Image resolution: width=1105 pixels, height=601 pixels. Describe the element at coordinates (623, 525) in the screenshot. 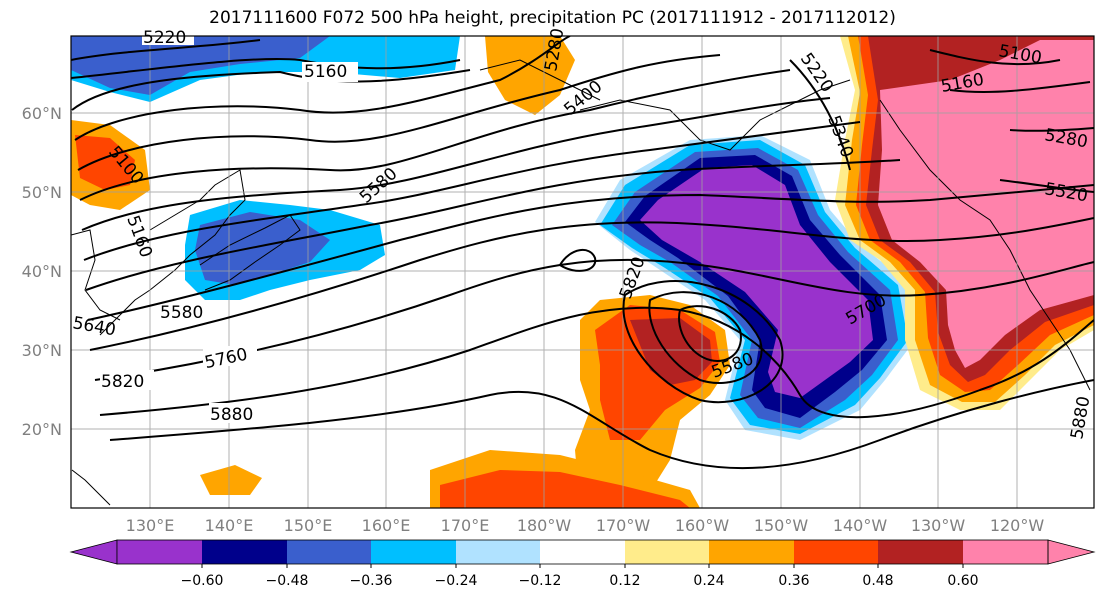

I see `lon-tick-label: 170°W` at that location.